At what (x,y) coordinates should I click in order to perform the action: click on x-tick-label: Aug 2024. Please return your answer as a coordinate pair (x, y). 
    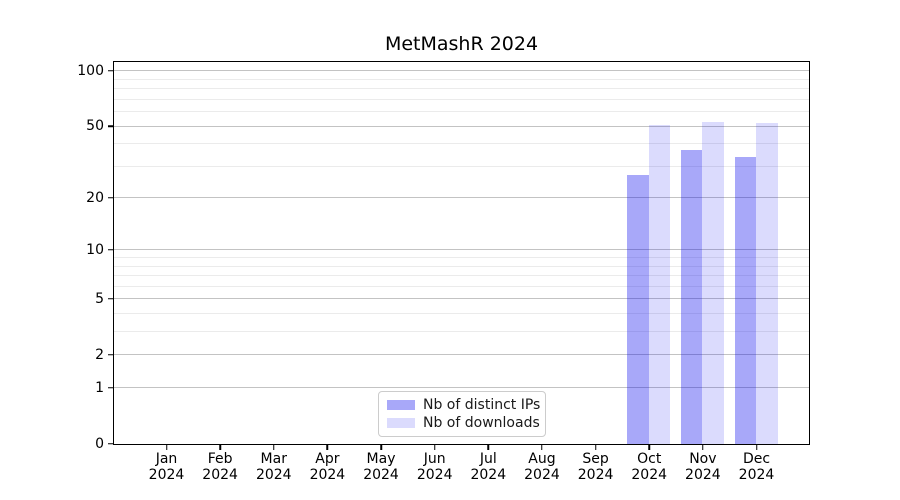
    Looking at the image, I should click on (542, 467).